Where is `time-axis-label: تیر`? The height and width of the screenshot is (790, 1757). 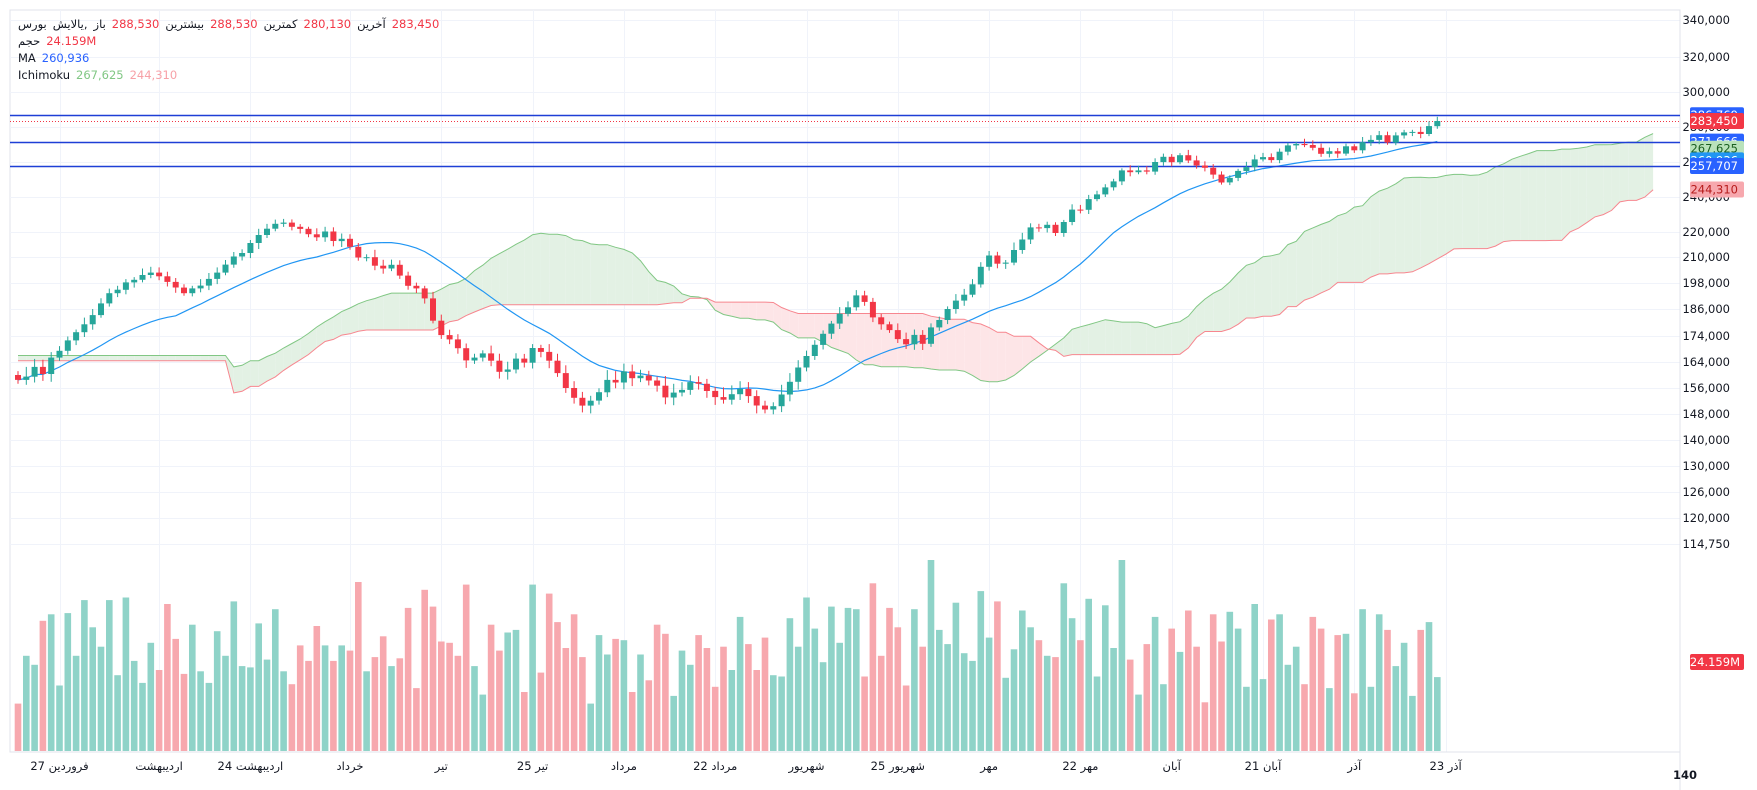 time-axis-label: تیر is located at coordinates (441, 766).